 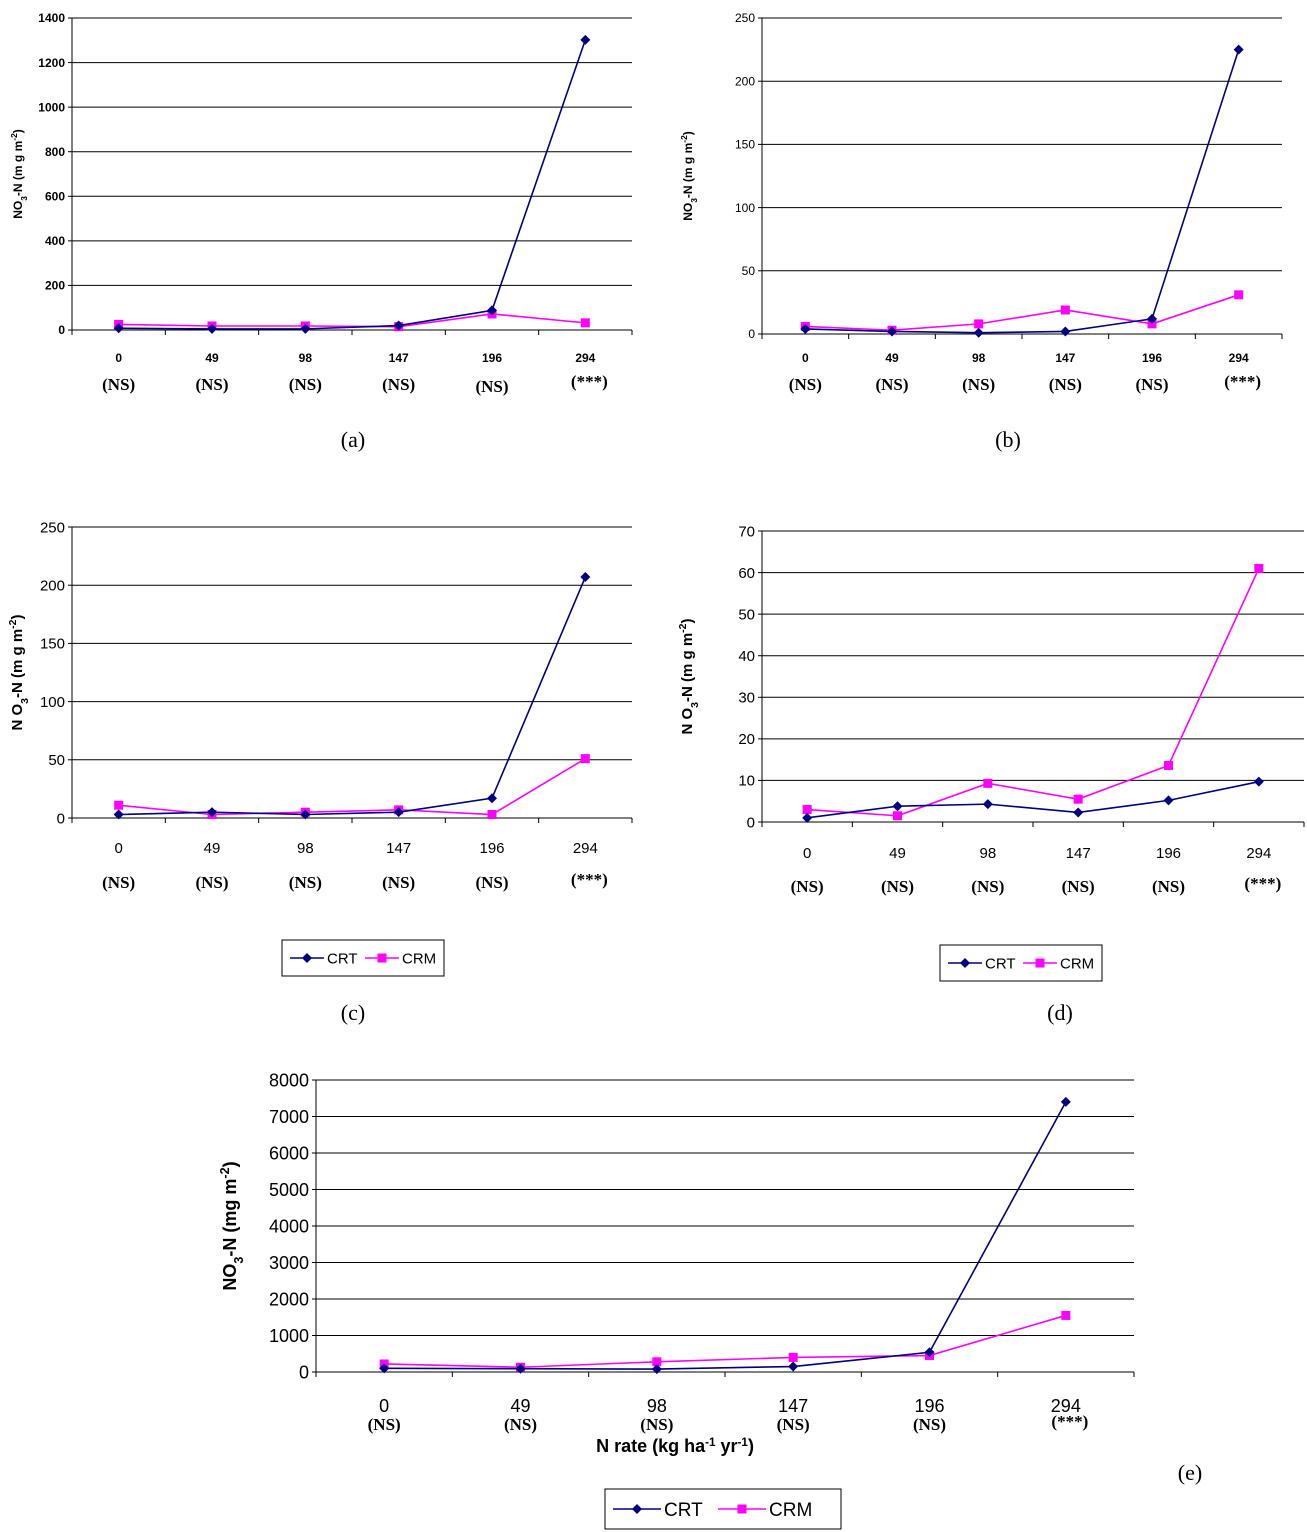 What do you see at coordinates (289, 1263) in the screenshot?
I see `y-tick-label: 3000` at bounding box center [289, 1263].